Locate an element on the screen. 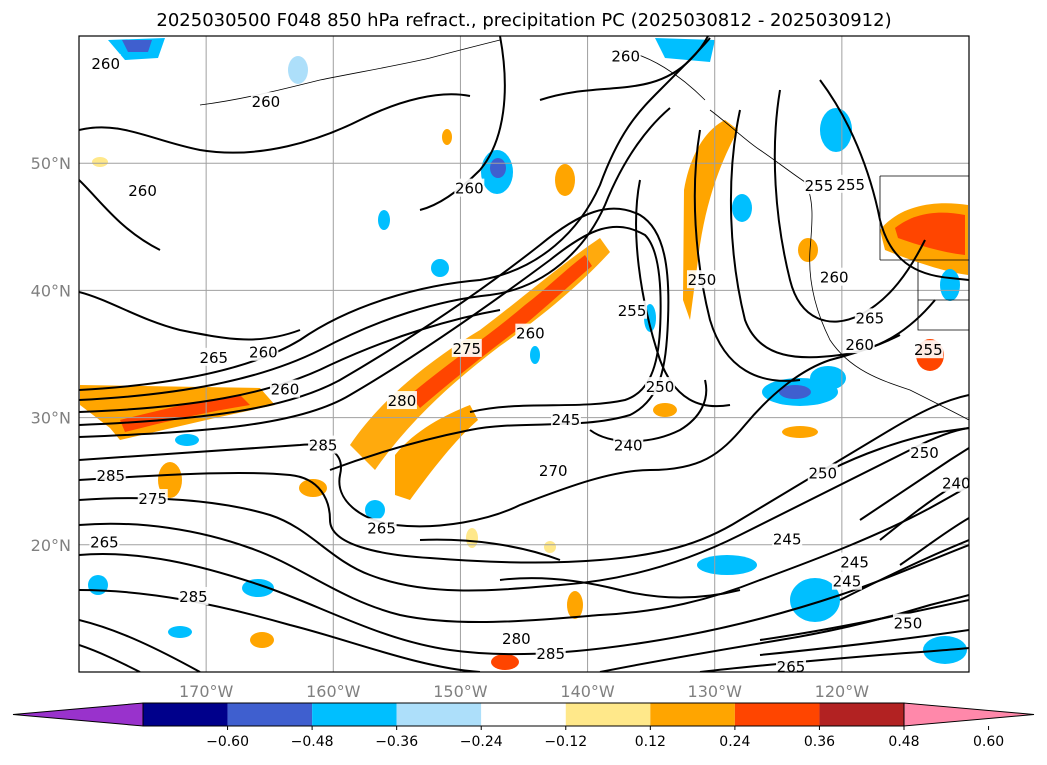  colorbar-tick-label: −0.60 is located at coordinates (227, 742).